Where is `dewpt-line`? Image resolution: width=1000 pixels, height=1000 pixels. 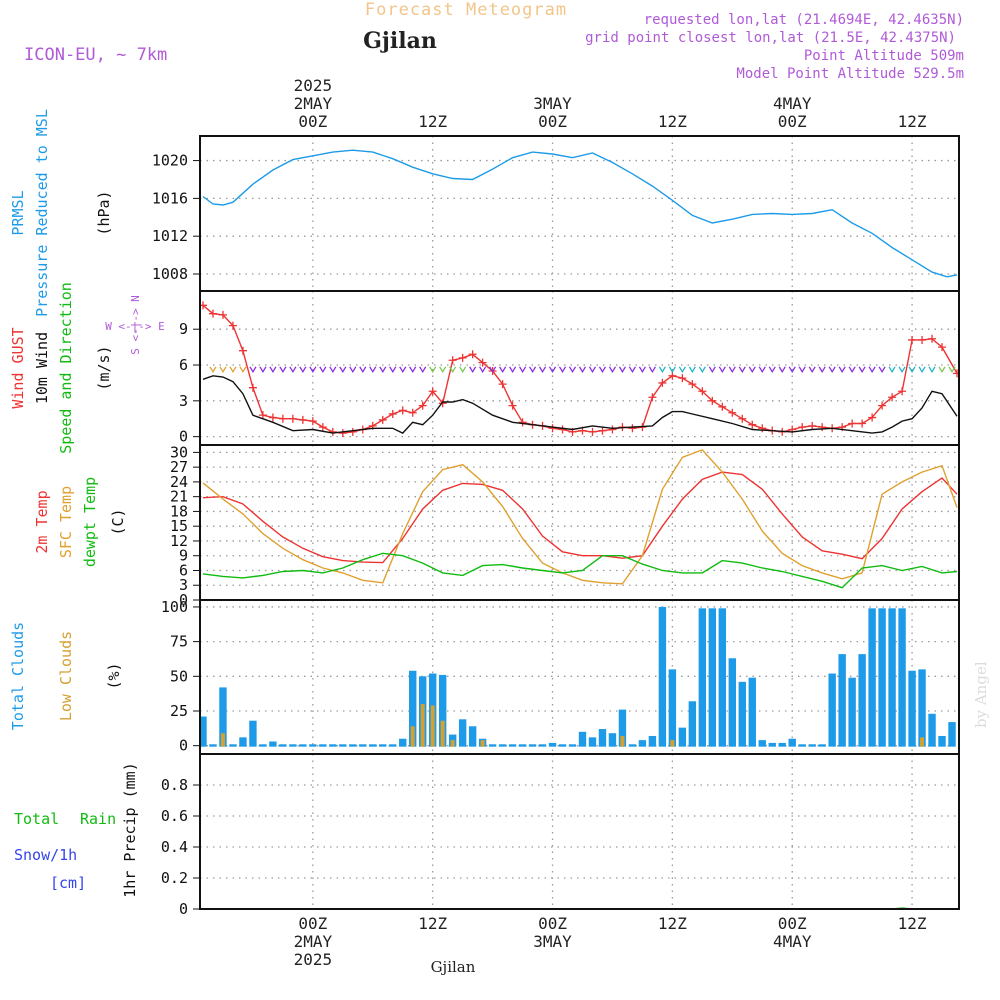
dewpt-line is located at coordinates (580, 570).